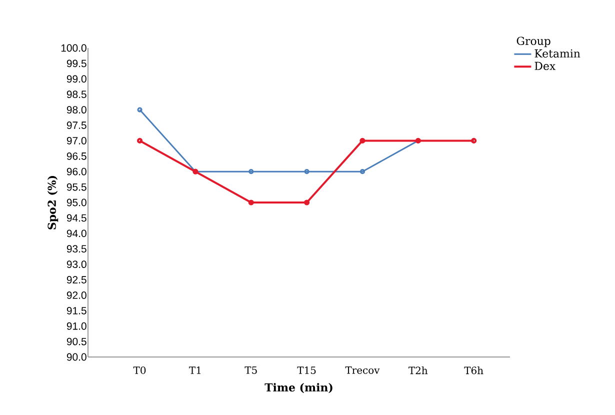 The height and width of the screenshot is (415, 615). What do you see at coordinates (76, 218) in the screenshot?
I see `y-tick-label: 94.5` at bounding box center [76, 218].